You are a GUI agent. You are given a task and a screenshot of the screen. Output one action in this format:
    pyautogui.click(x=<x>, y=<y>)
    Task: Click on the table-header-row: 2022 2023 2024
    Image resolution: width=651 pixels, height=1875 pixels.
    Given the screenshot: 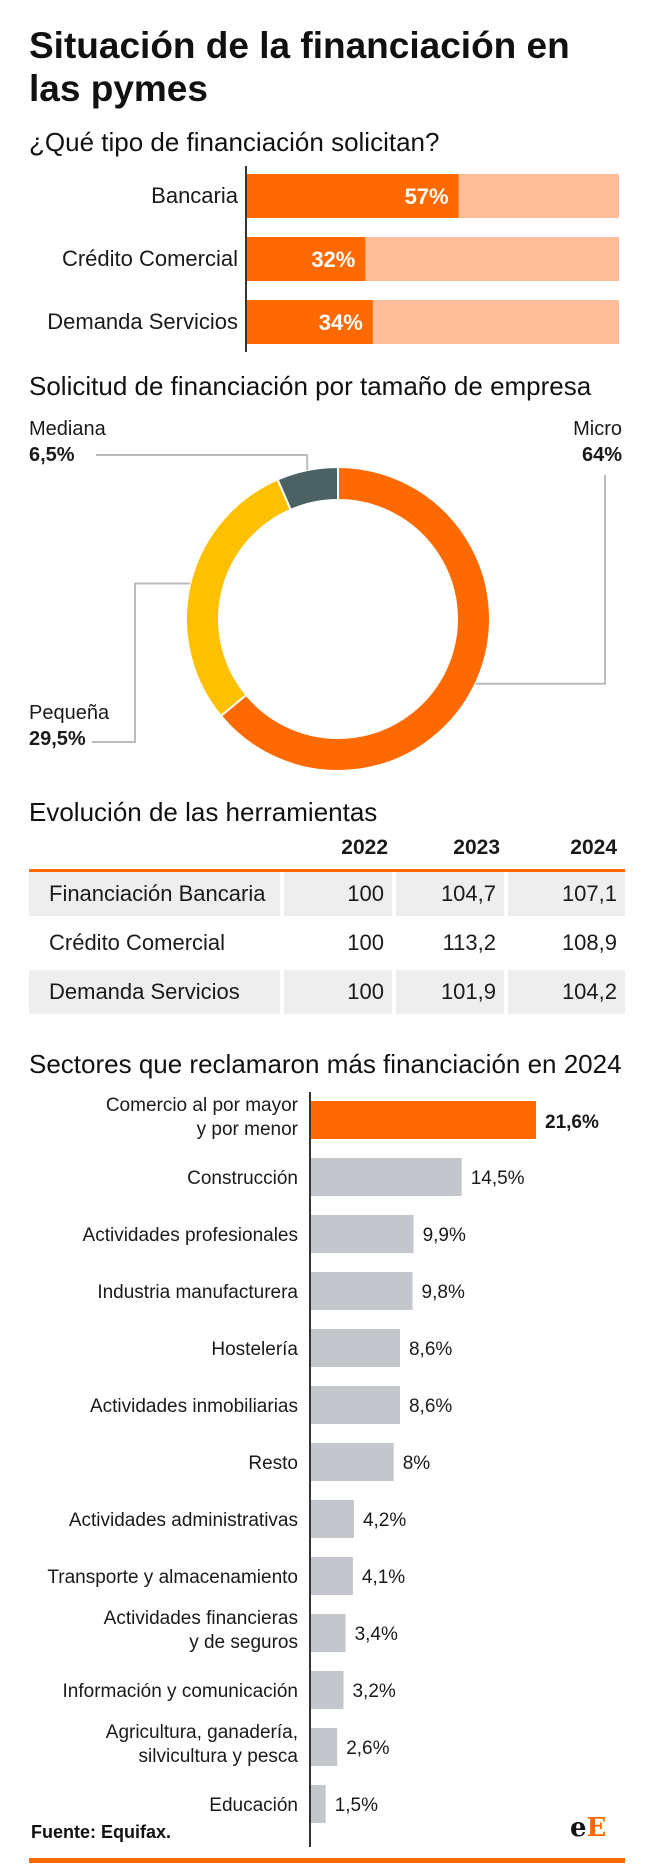 What is the action you would take?
    pyautogui.click(x=327, y=851)
    